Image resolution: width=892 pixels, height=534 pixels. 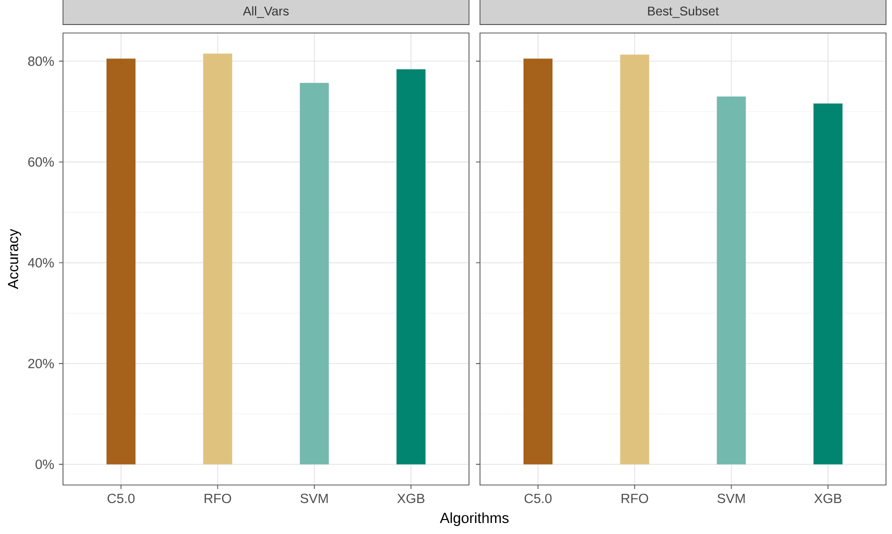 What do you see at coordinates (41, 263) in the screenshot?
I see `y-tick-label: 40%` at bounding box center [41, 263].